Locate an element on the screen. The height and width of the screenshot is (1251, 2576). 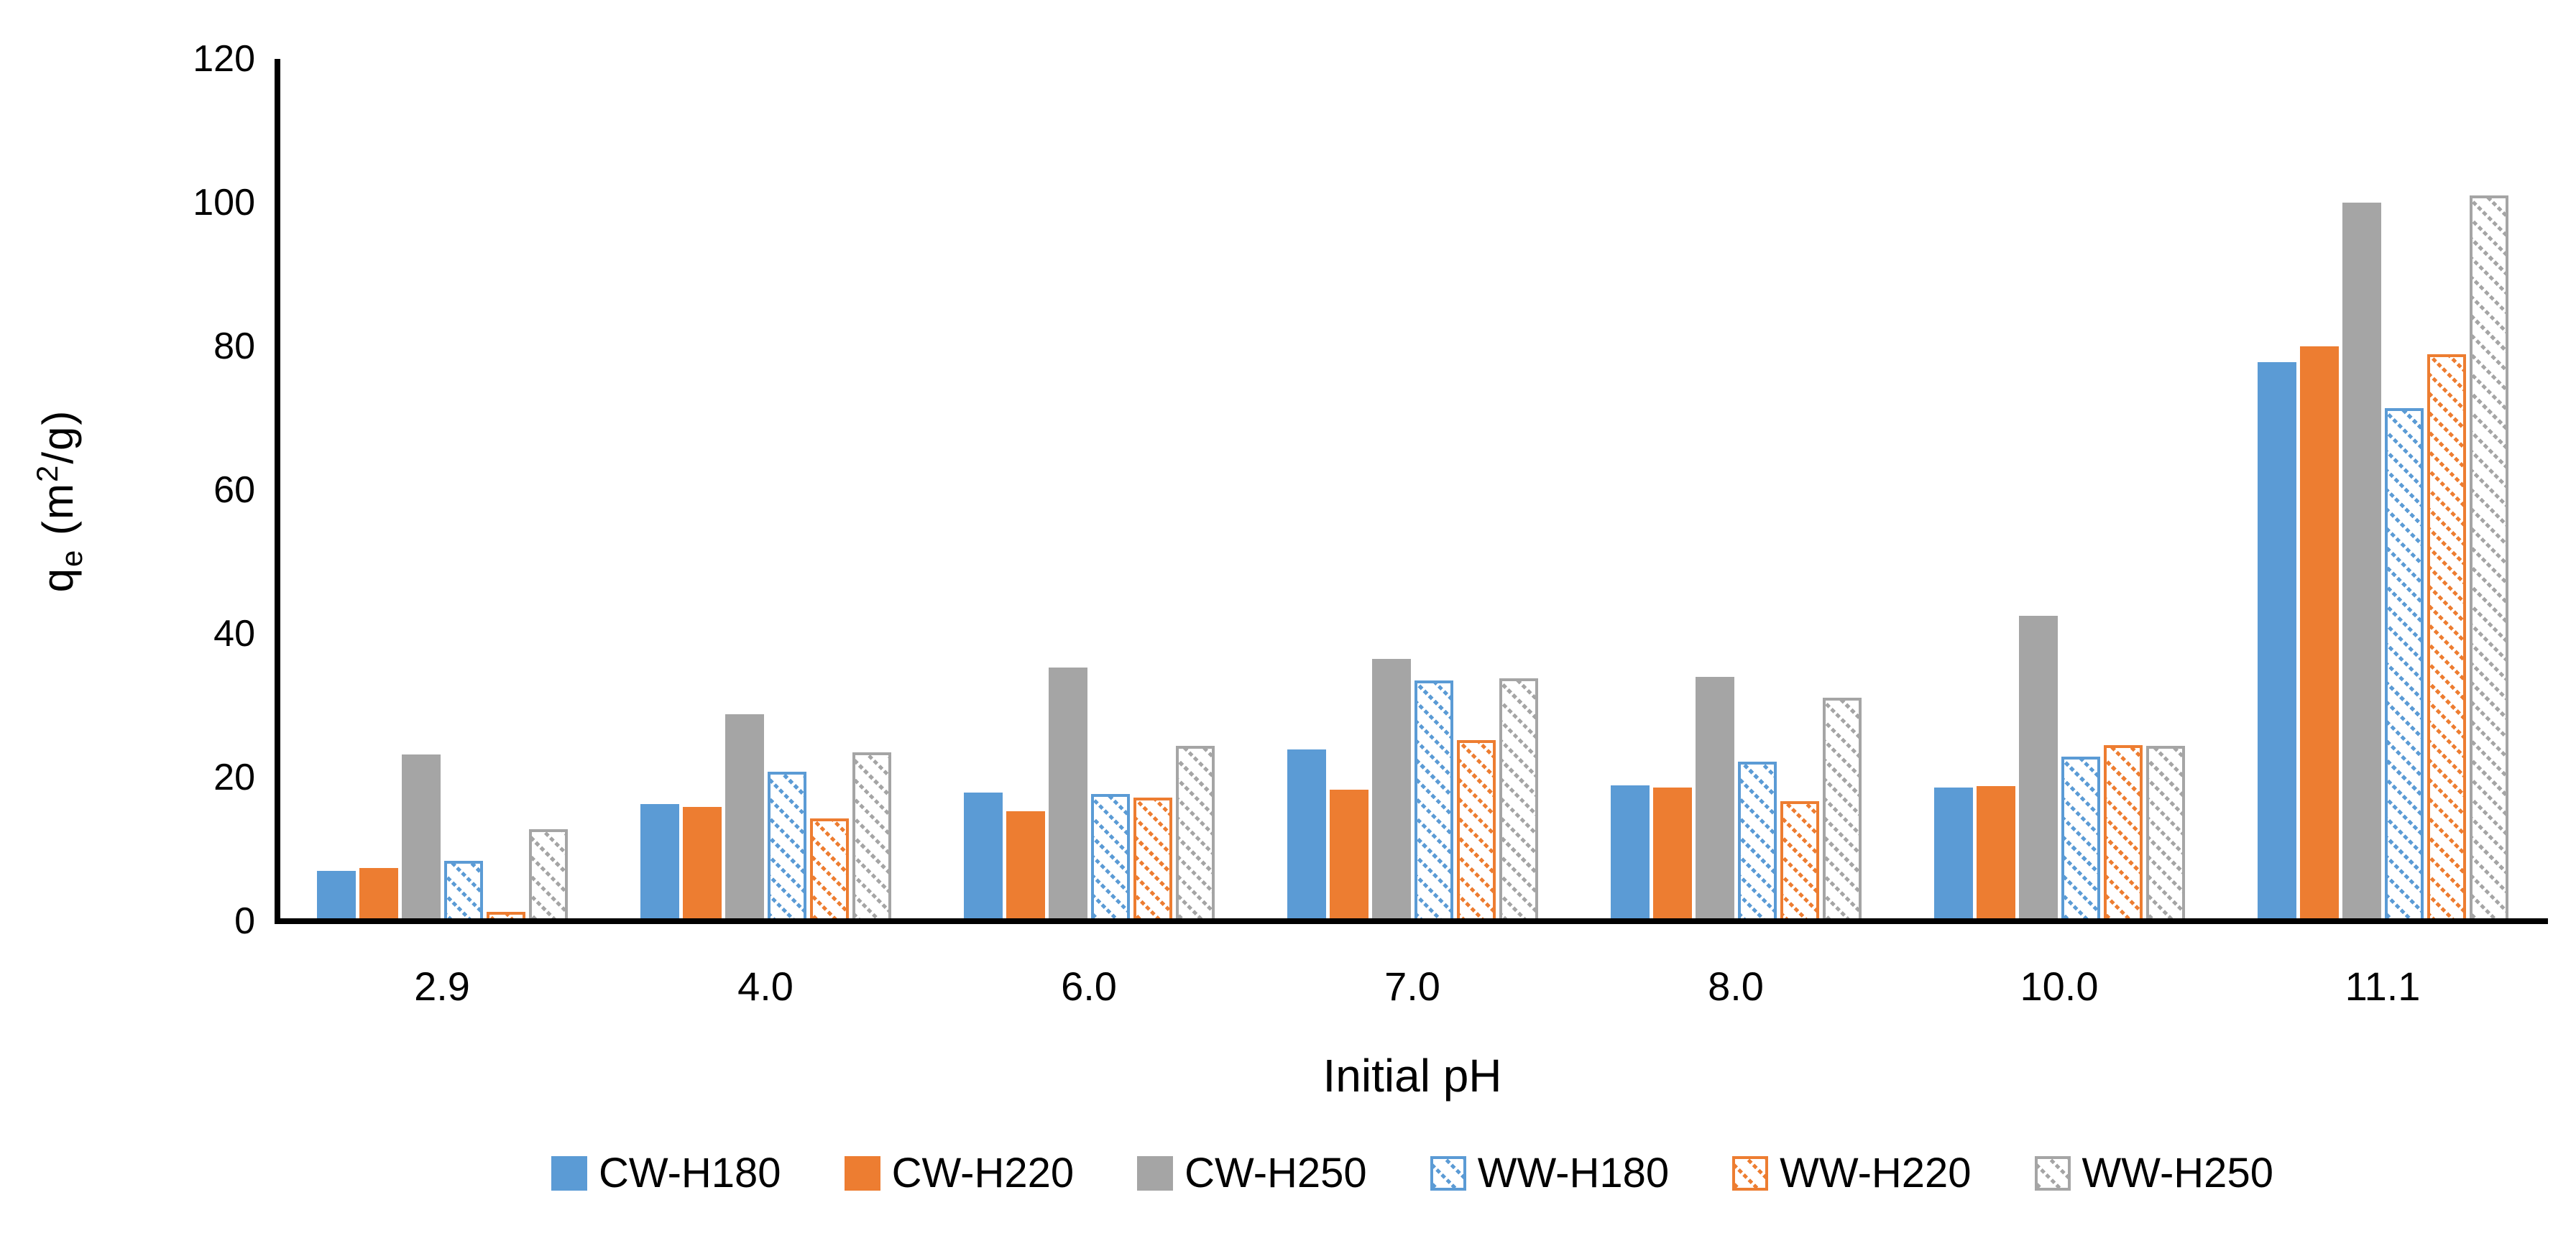
bar-WW-H250-pH7.0 is located at coordinates (1518, 800).